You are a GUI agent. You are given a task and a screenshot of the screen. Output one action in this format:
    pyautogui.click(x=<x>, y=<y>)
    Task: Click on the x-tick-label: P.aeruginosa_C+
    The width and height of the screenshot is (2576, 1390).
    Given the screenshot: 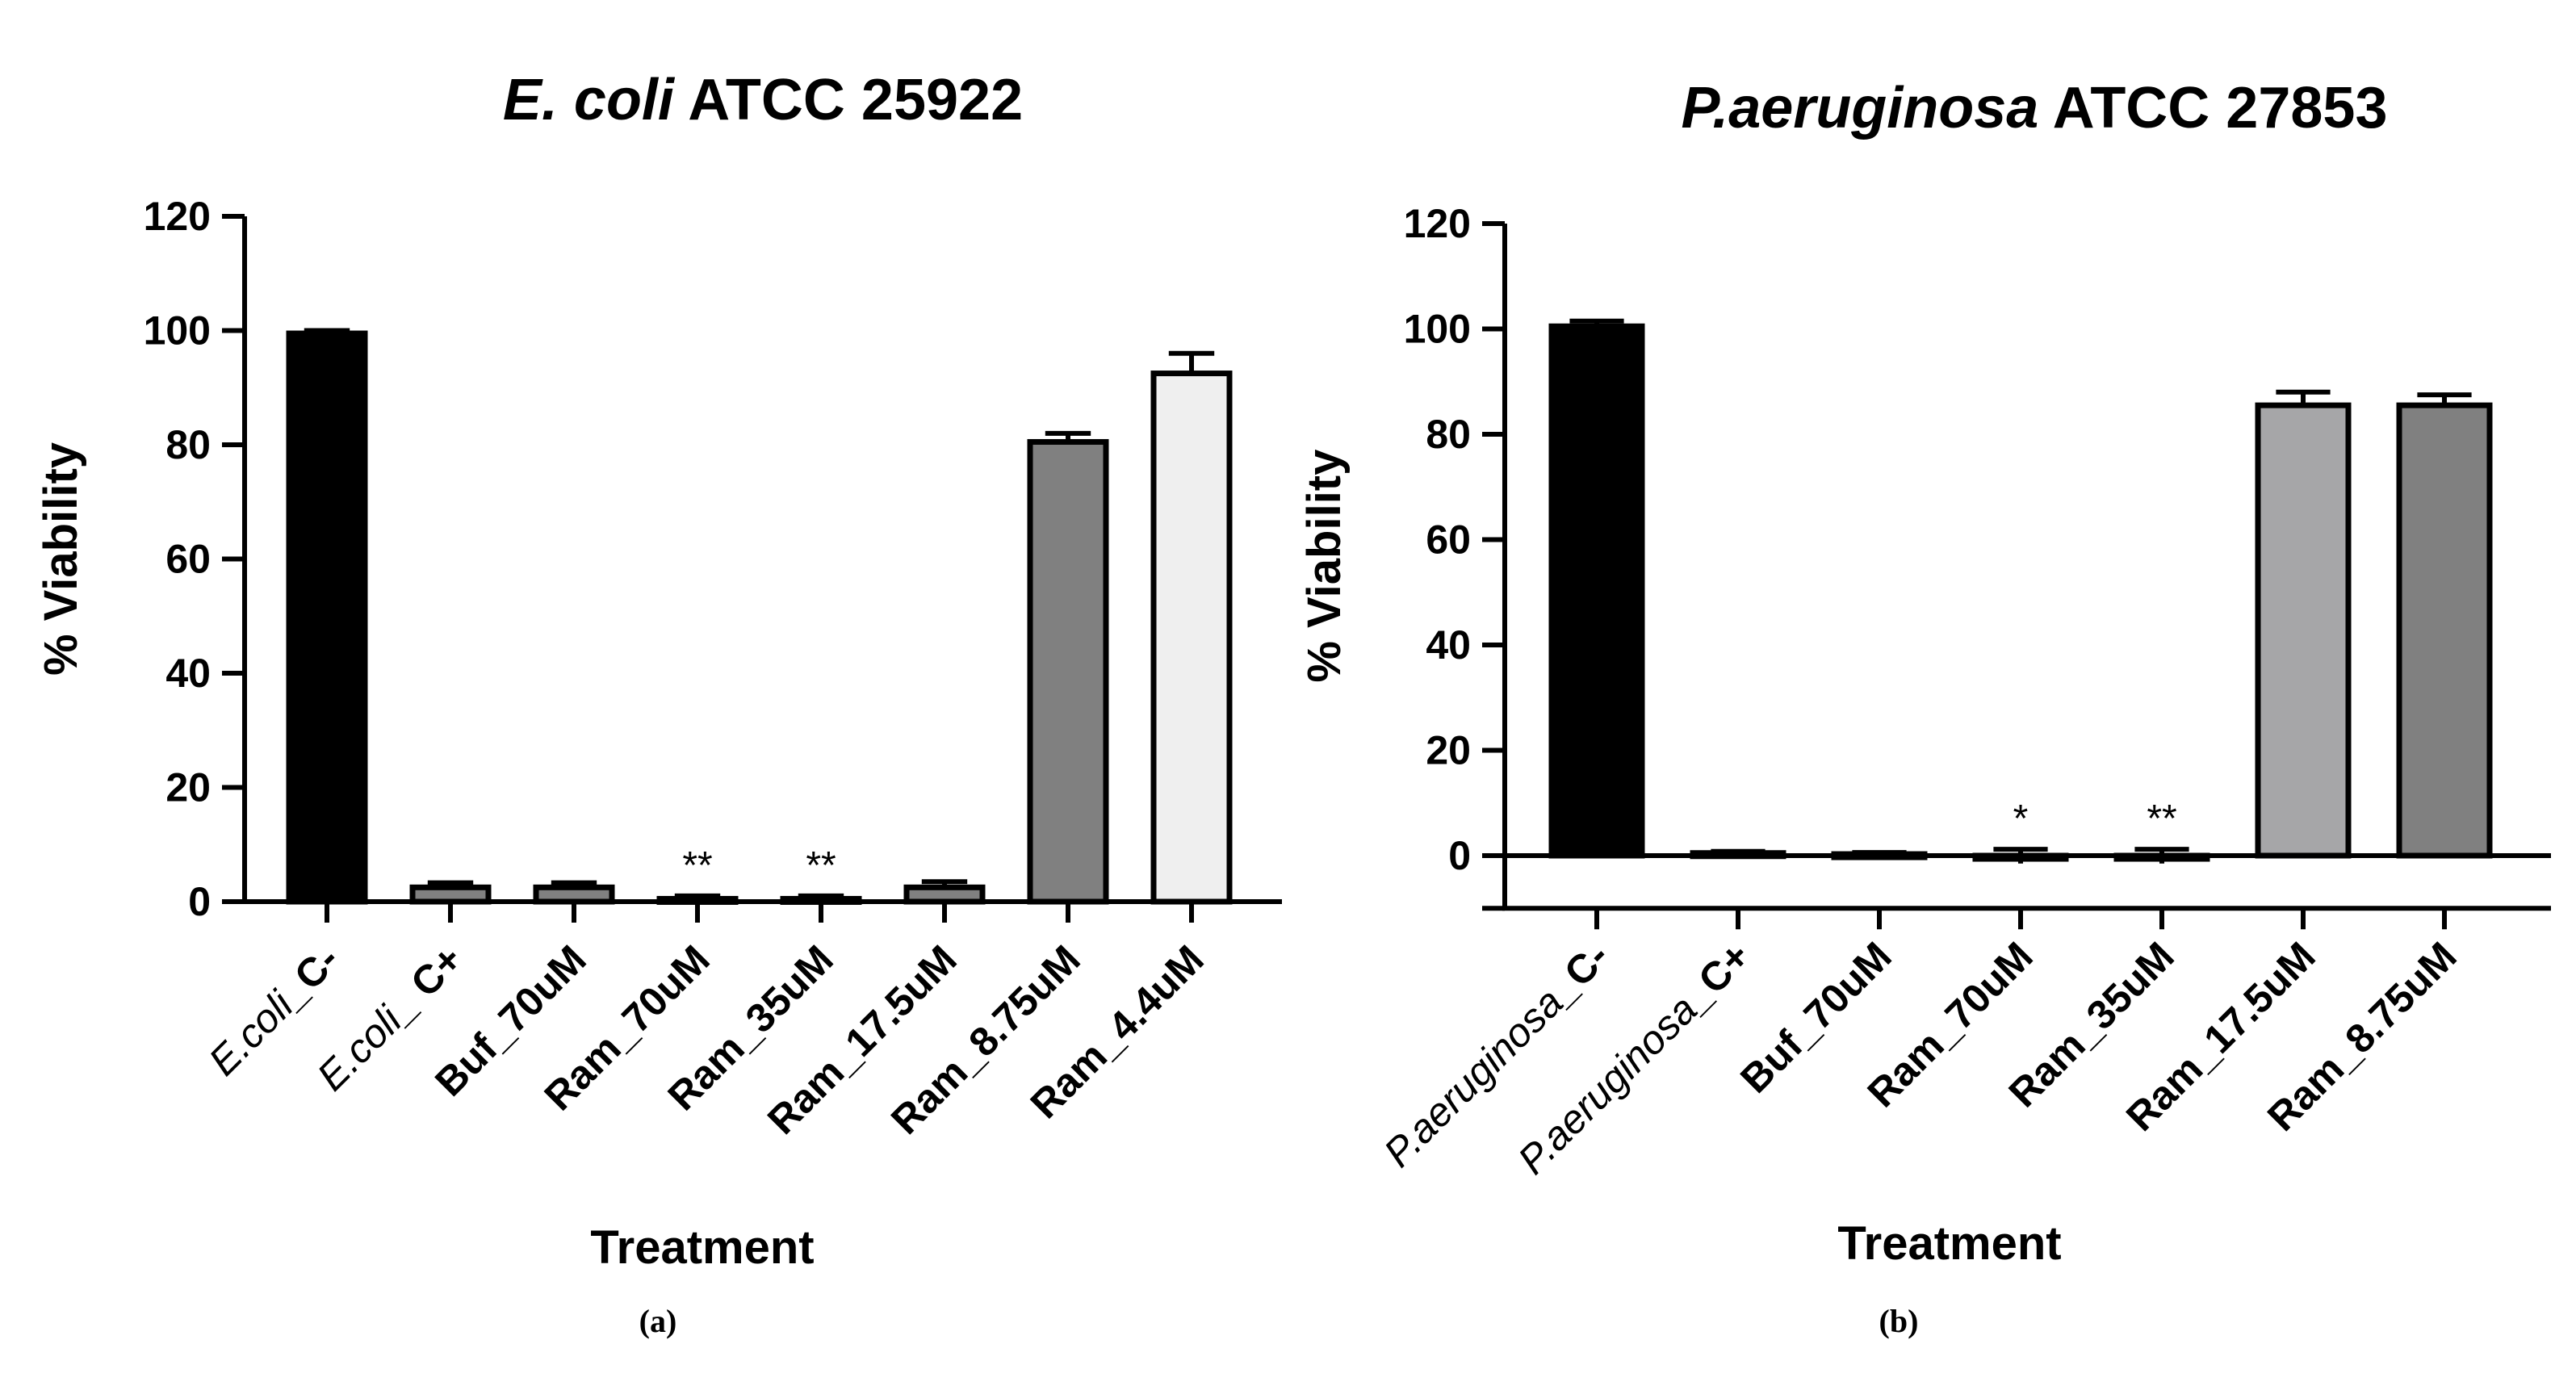 What is the action you would take?
    pyautogui.click(x=1634, y=1058)
    